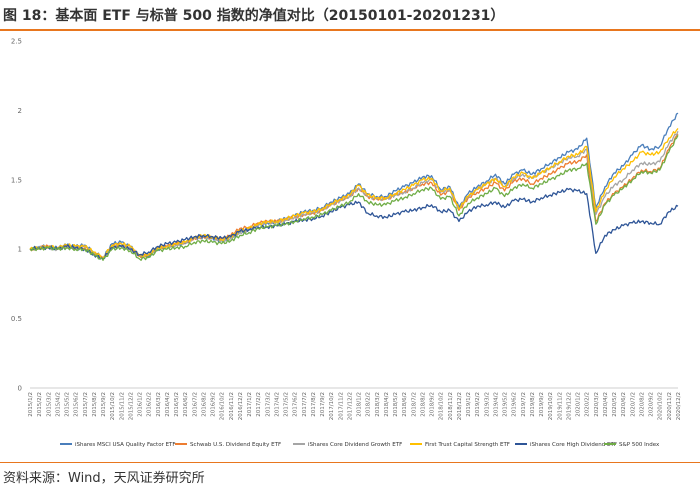  I want to click on x-tick-label: 2019/4/2, so click(496, 404).